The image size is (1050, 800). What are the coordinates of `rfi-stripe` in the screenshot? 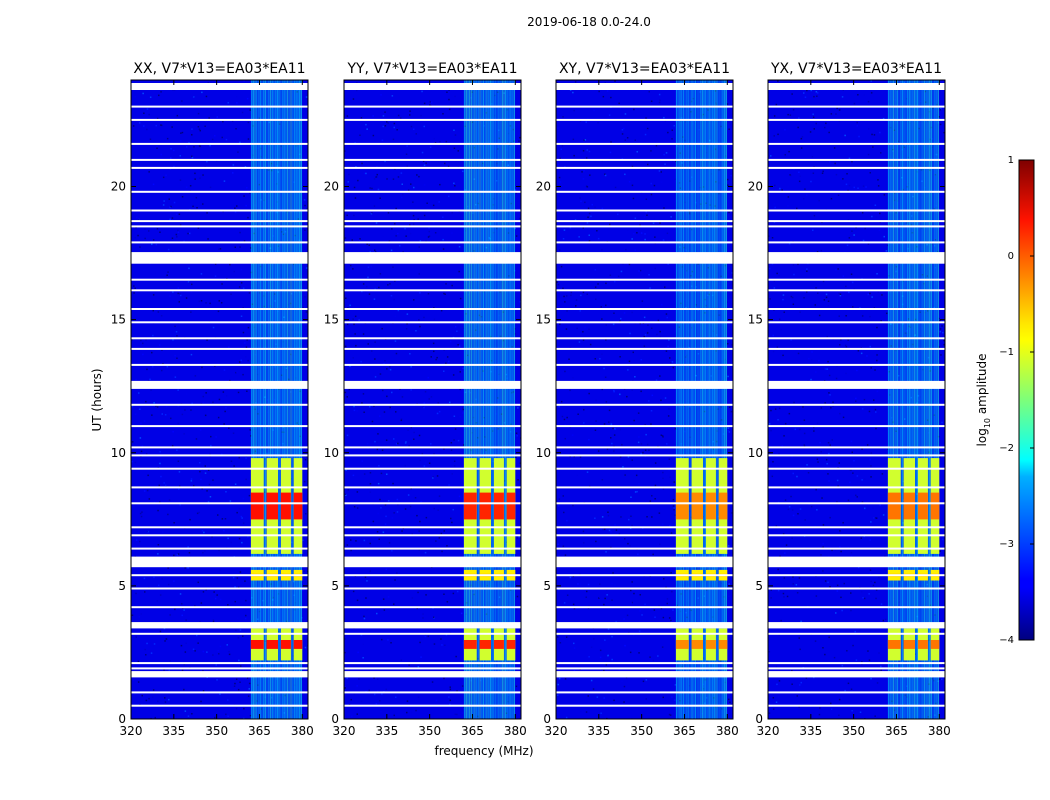 It's located at (702, 399).